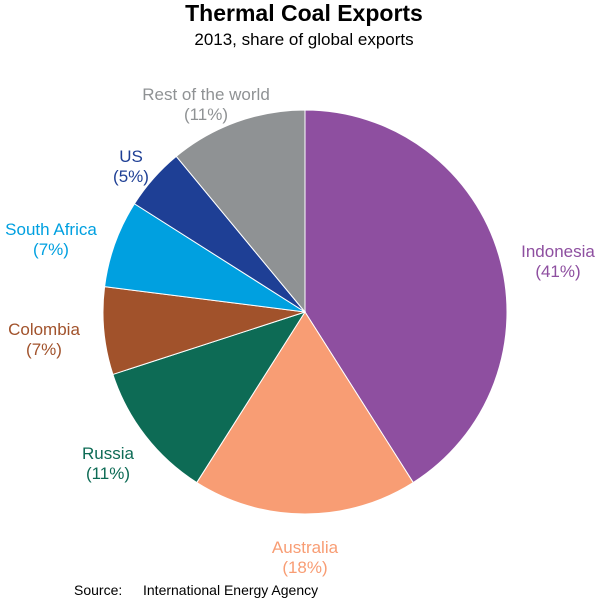 Image resolution: width=600 pixels, height=599 pixels. I want to click on slice-label-russia: Russia, so click(108, 453).